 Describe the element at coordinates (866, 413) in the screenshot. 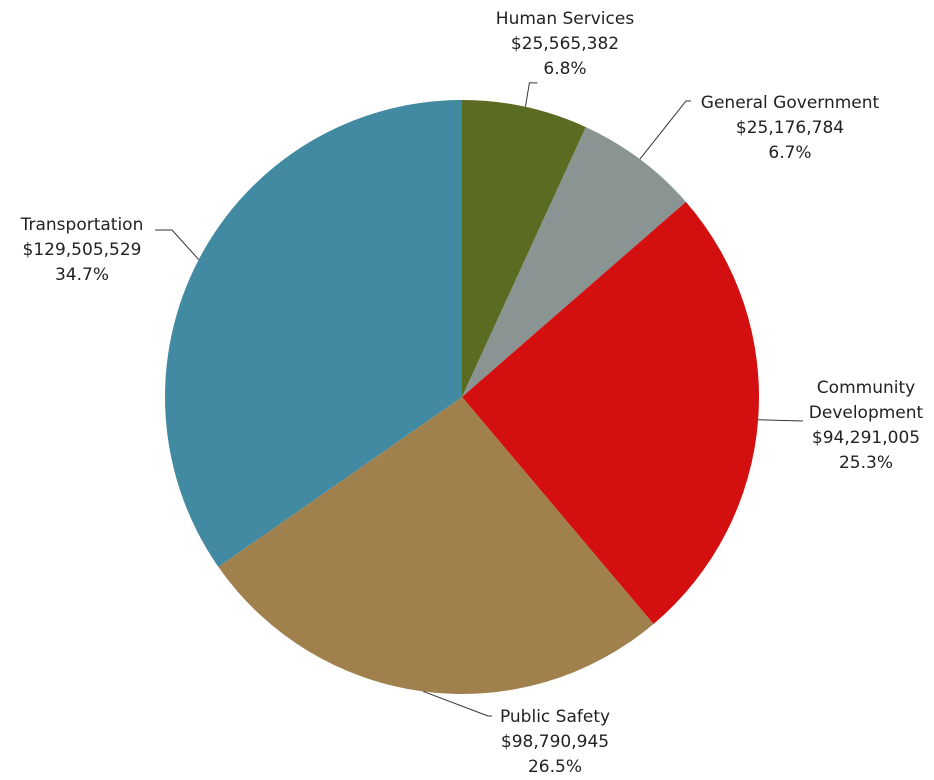

I see `slice-name-label: Development` at that location.